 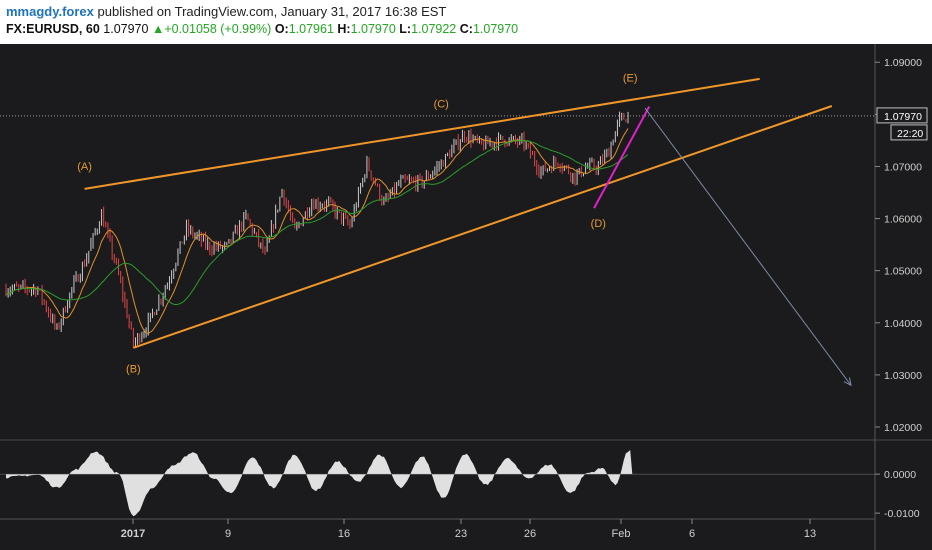 What do you see at coordinates (903, 220) in the screenshot?
I see `price-tick-label: 1.06000` at bounding box center [903, 220].